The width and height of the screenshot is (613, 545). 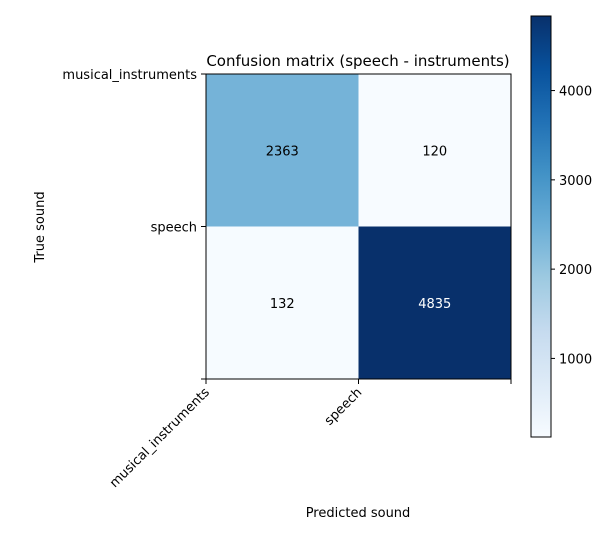 I want to click on x-ticks: musical_instruments speech, so click(x=309, y=435).